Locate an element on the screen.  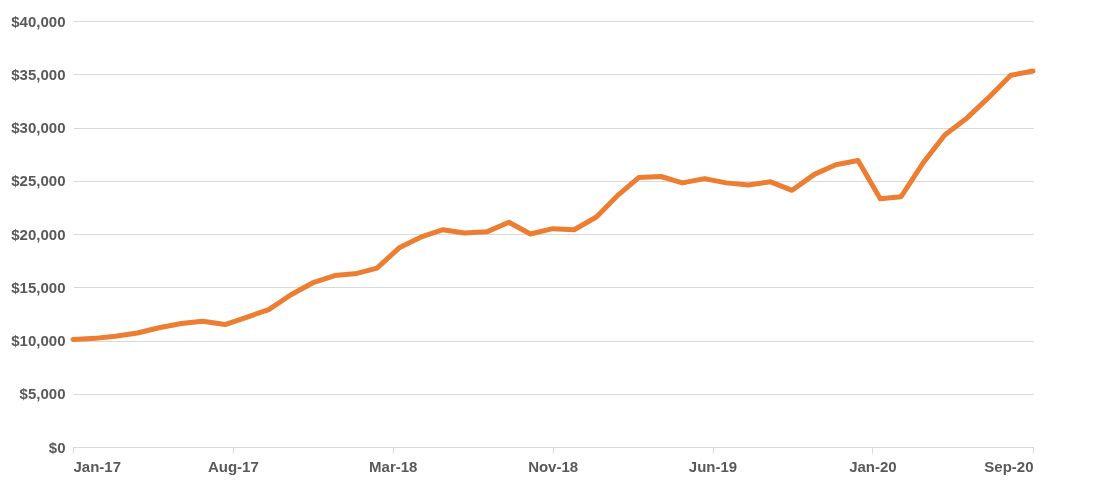
y-tick-label: $10,000 is located at coordinates (38, 340).